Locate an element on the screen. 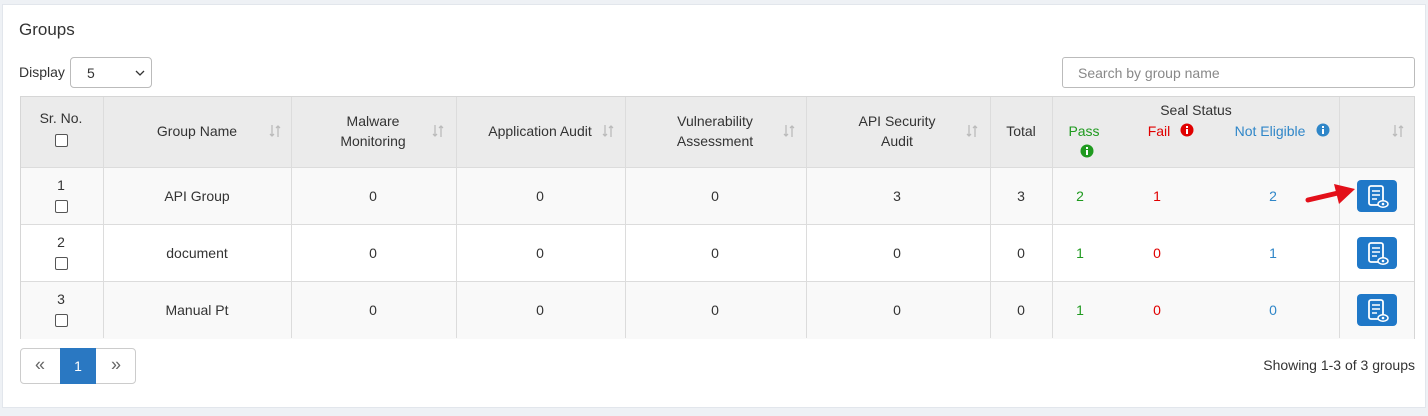 The image size is (1428, 416). pagination: « 1 » is located at coordinates (78, 366).